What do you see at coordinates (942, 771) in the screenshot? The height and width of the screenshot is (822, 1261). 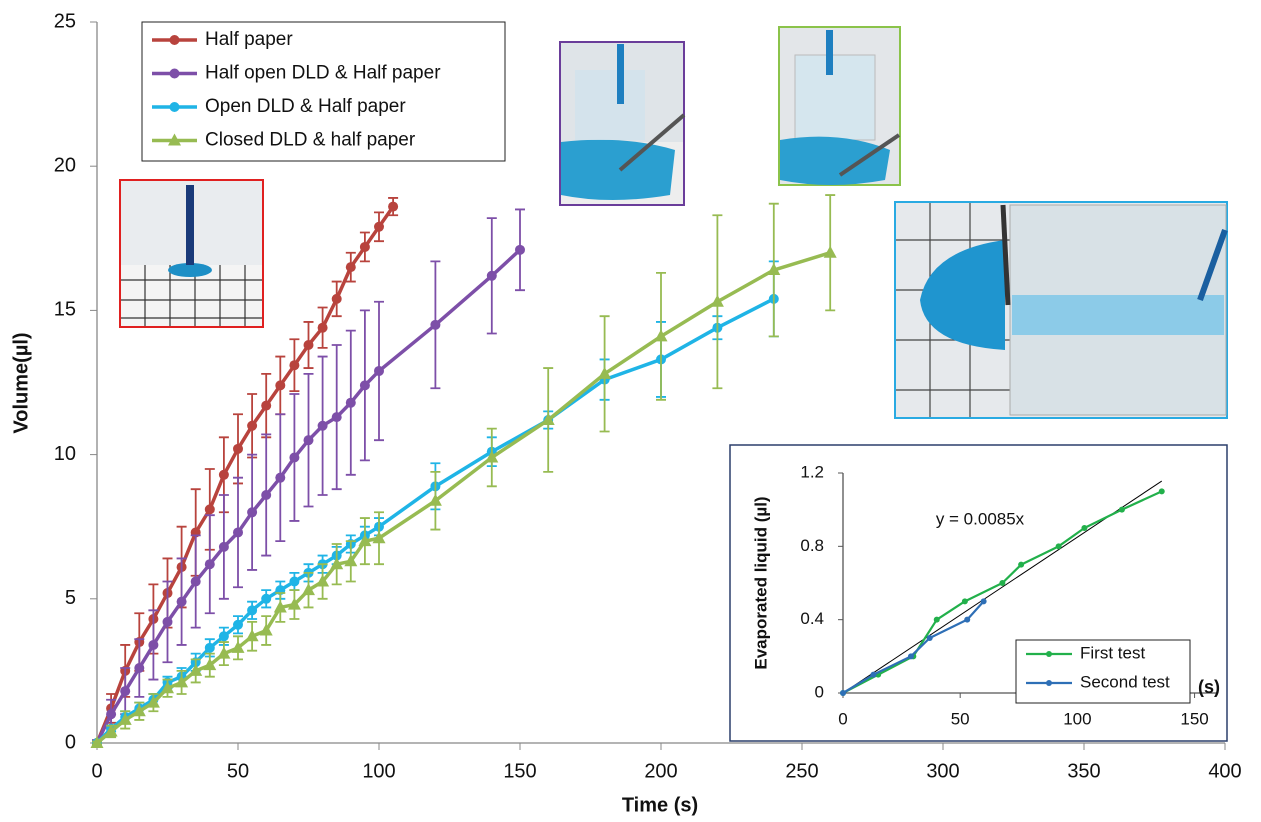 I see `x-tick-label: 300` at bounding box center [942, 771].